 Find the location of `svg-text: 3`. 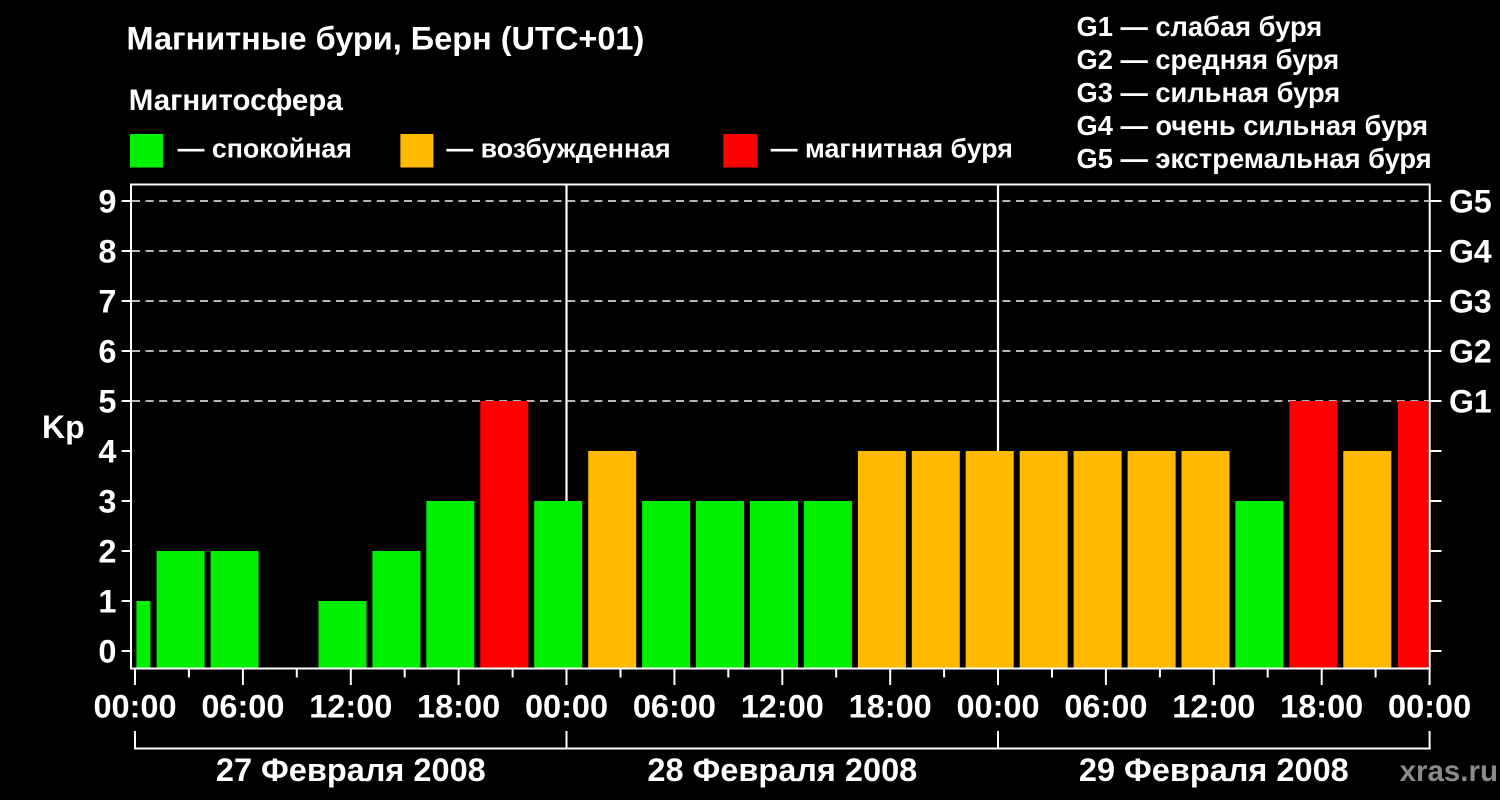

svg-text: 3 is located at coordinates (107, 502).